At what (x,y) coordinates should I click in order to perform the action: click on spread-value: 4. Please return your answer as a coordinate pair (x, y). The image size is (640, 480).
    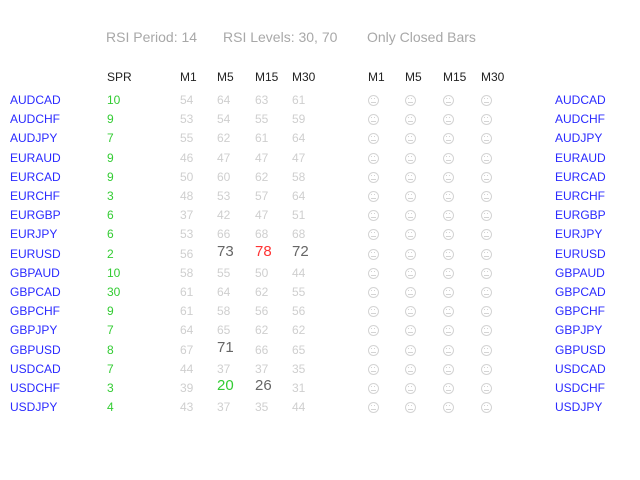
    Looking at the image, I should click on (110, 407).